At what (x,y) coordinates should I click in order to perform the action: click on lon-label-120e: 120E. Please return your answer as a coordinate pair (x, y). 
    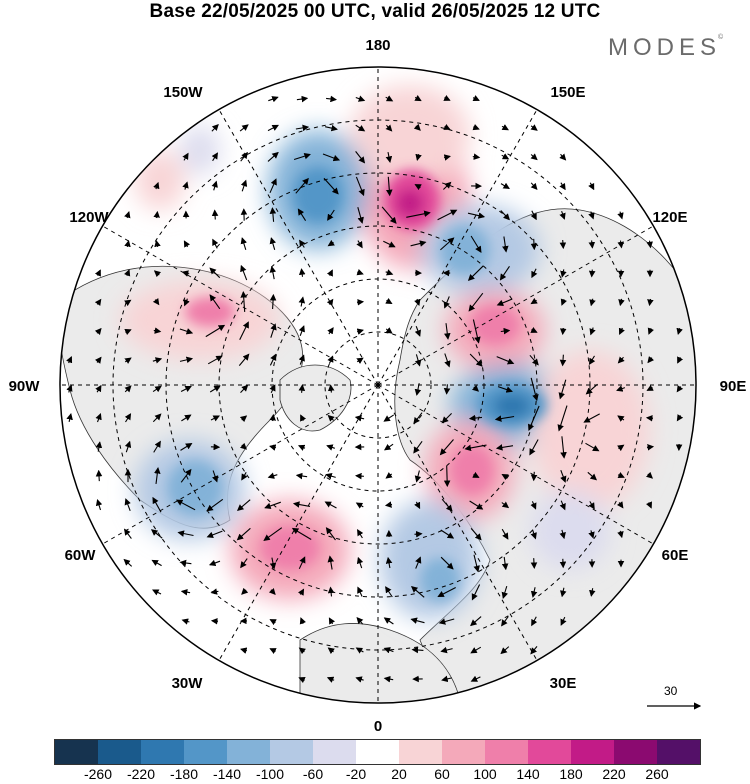
    Looking at the image, I should click on (669, 217).